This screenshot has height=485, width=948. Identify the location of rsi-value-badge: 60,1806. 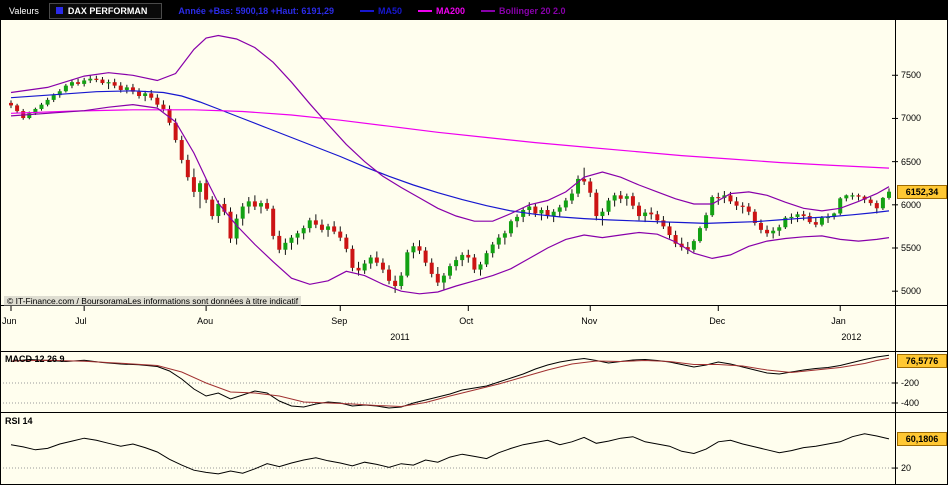
(922, 438).